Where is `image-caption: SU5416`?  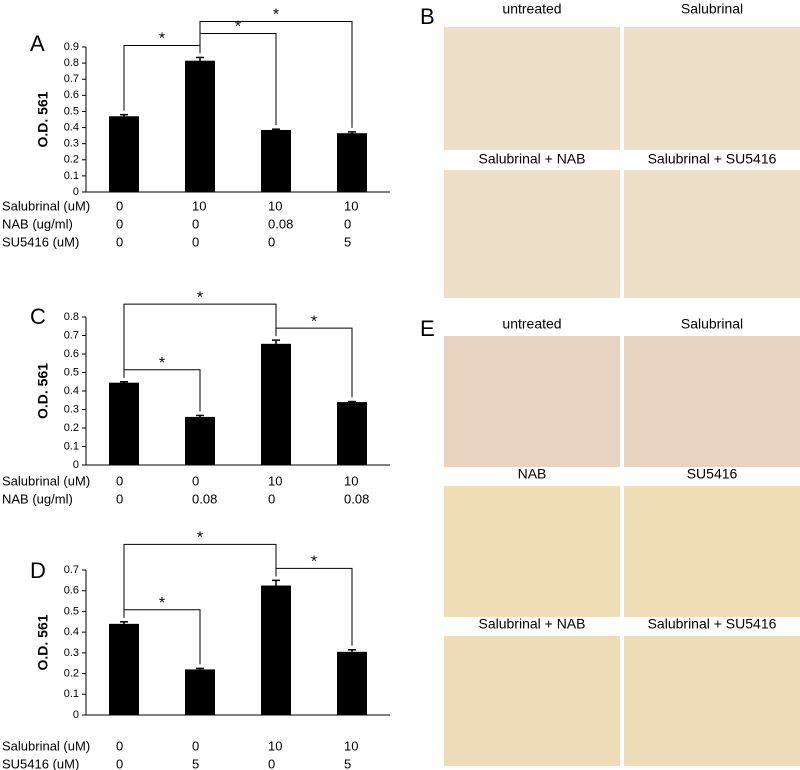
image-caption: SU5416 is located at coordinates (712, 474).